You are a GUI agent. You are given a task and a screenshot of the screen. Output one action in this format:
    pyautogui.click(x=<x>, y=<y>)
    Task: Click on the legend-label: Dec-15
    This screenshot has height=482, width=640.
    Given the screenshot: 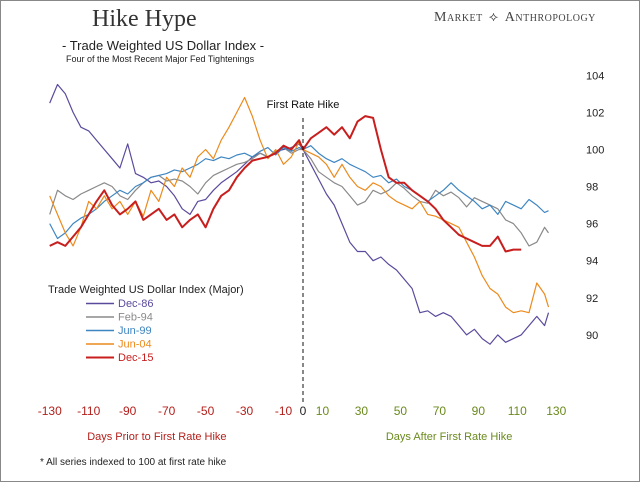 What is the action you would take?
    pyautogui.click(x=135, y=358)
    